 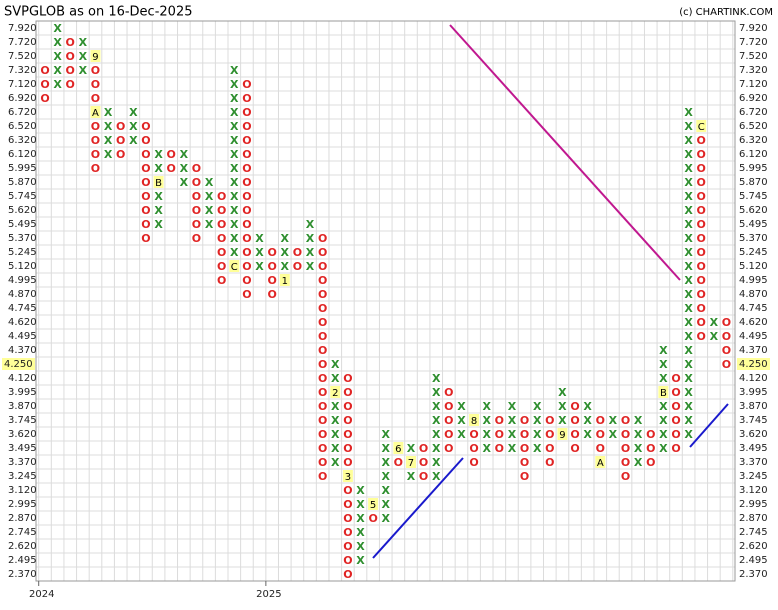 I want to click on month-marker: 1, so click(x=285, y=281).